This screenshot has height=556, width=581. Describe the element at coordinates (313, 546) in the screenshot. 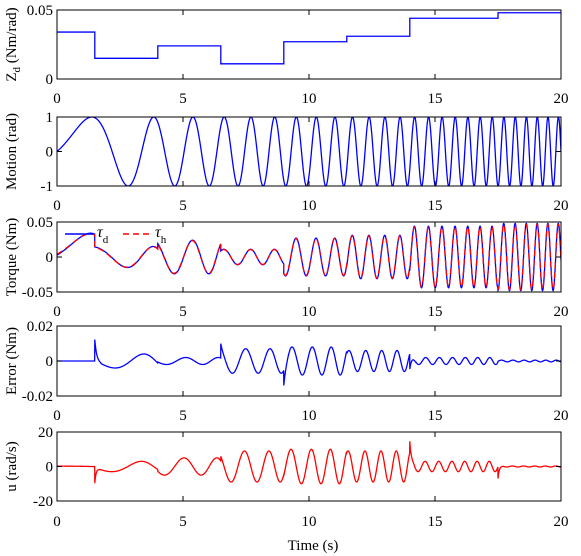

I see `x-axis-label: Time (s)` at that location.